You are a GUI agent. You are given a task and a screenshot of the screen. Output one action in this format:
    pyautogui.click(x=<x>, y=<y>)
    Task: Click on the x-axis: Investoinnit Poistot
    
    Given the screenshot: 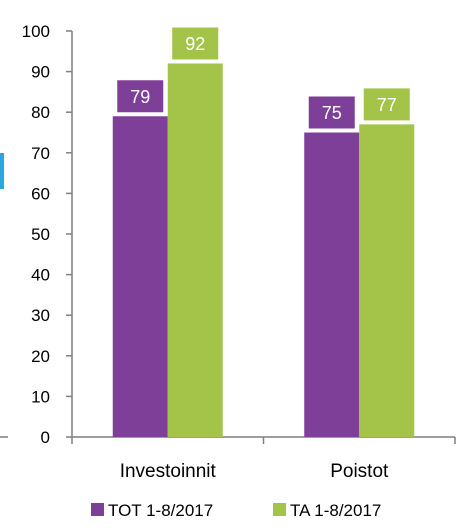 What is the action you would take?
    pyautogui.click(x=263, y=459)
    